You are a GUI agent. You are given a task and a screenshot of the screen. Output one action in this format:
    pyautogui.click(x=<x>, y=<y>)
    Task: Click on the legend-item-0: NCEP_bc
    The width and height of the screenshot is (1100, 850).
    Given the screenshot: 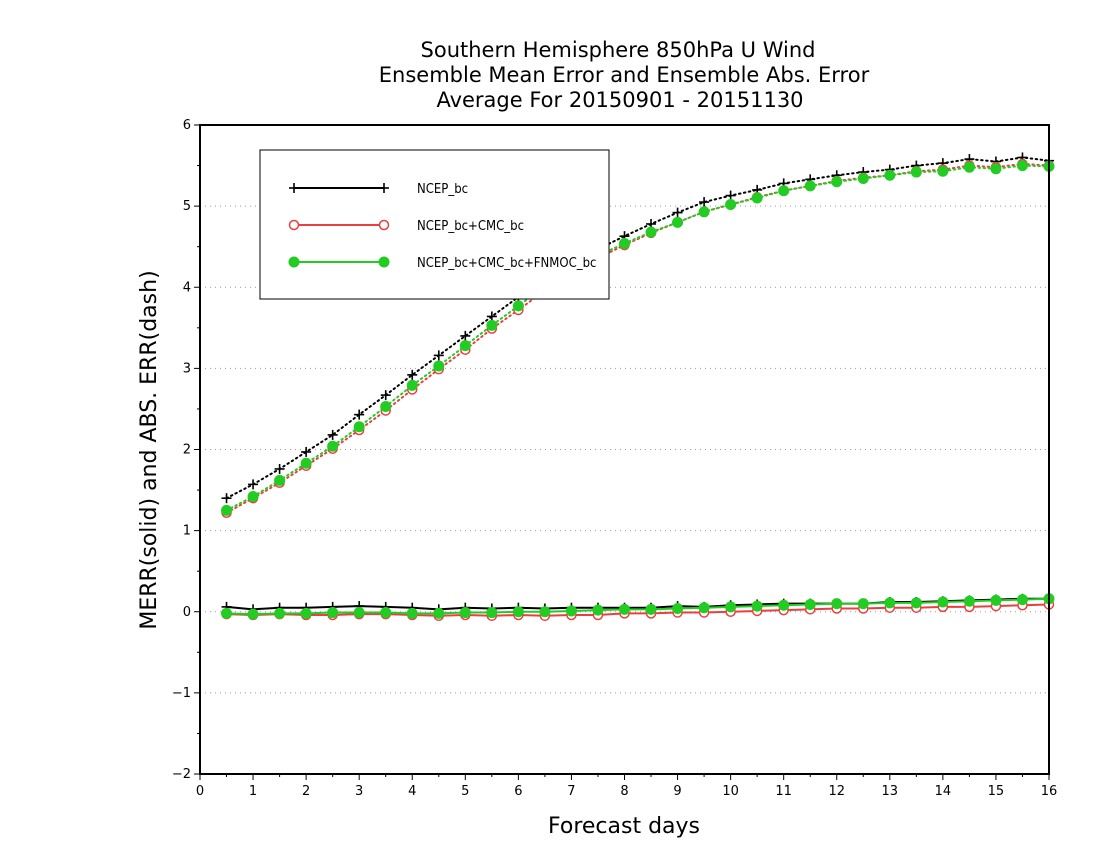 What is the action you would take?
    pyautogui.click(x=378, y=189)
    